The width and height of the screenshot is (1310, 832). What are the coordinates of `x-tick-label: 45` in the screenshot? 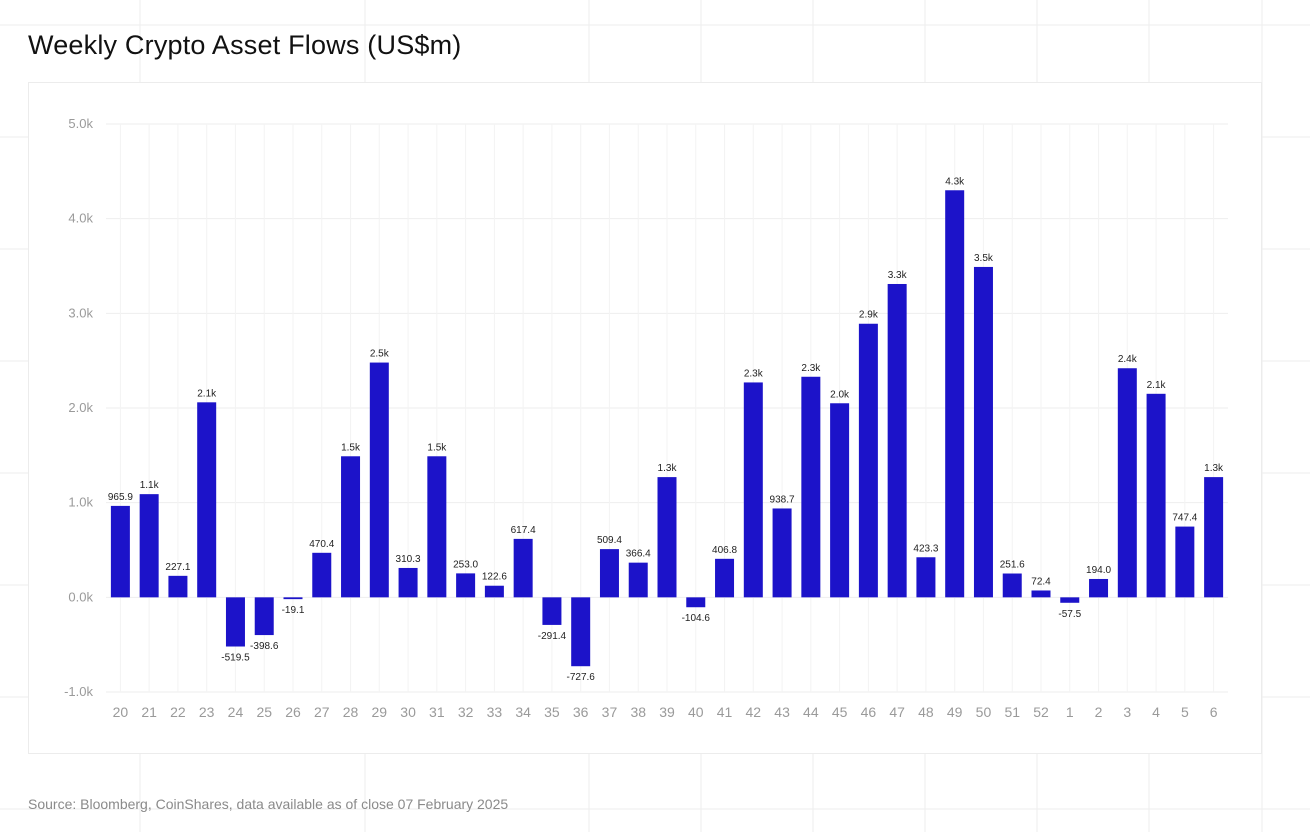 It's located at (840, 712).